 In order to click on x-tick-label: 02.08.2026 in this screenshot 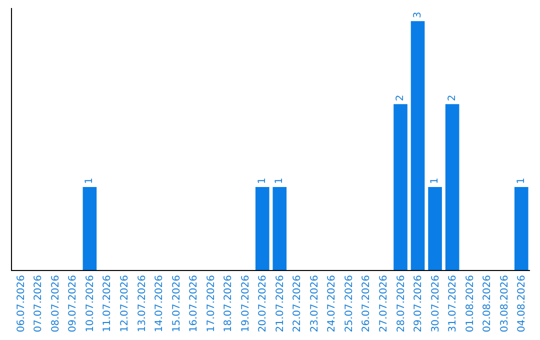, I will do `click(488, 303)`.